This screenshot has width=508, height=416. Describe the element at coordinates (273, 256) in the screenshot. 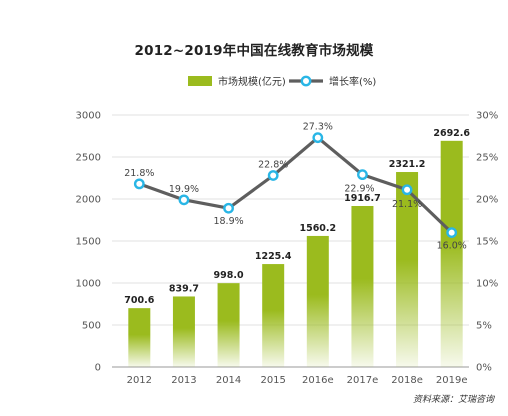

I see `bar-value-label: 1225.4` at that location.